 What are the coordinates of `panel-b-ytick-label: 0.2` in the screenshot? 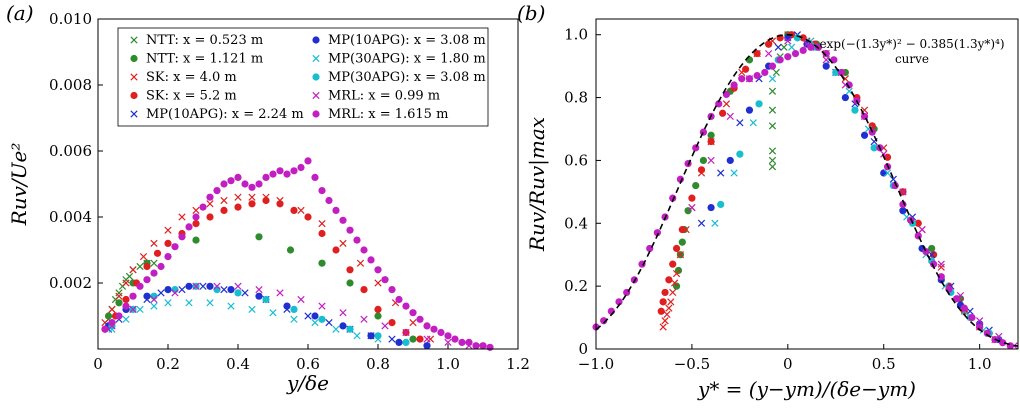 It's located at (576, 286).